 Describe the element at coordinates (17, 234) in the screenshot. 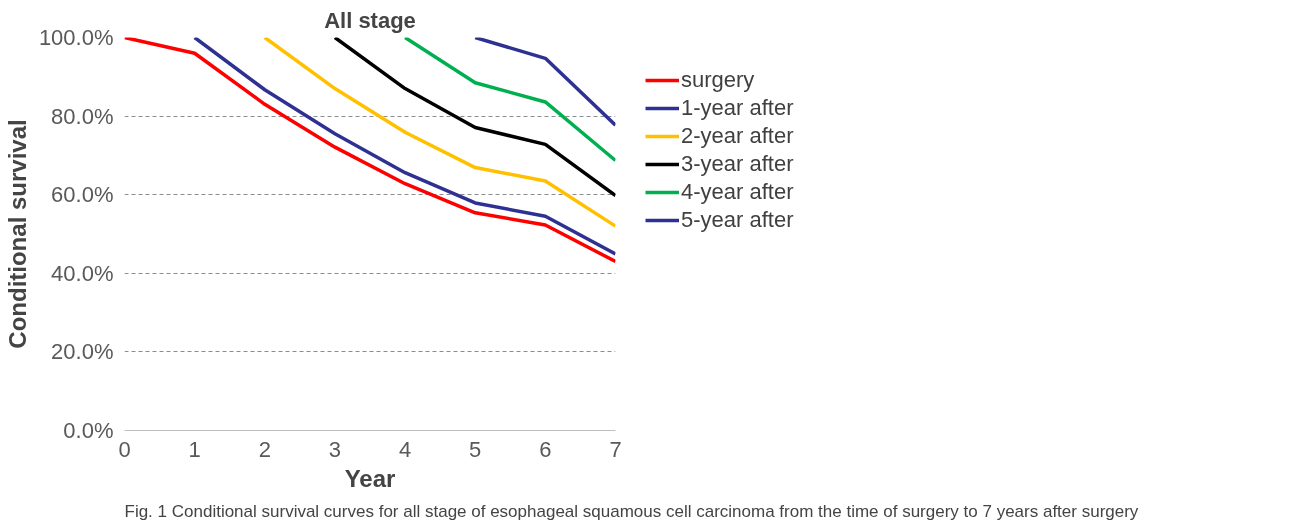

I see `y-axis-title: Conditional survival` at that location.